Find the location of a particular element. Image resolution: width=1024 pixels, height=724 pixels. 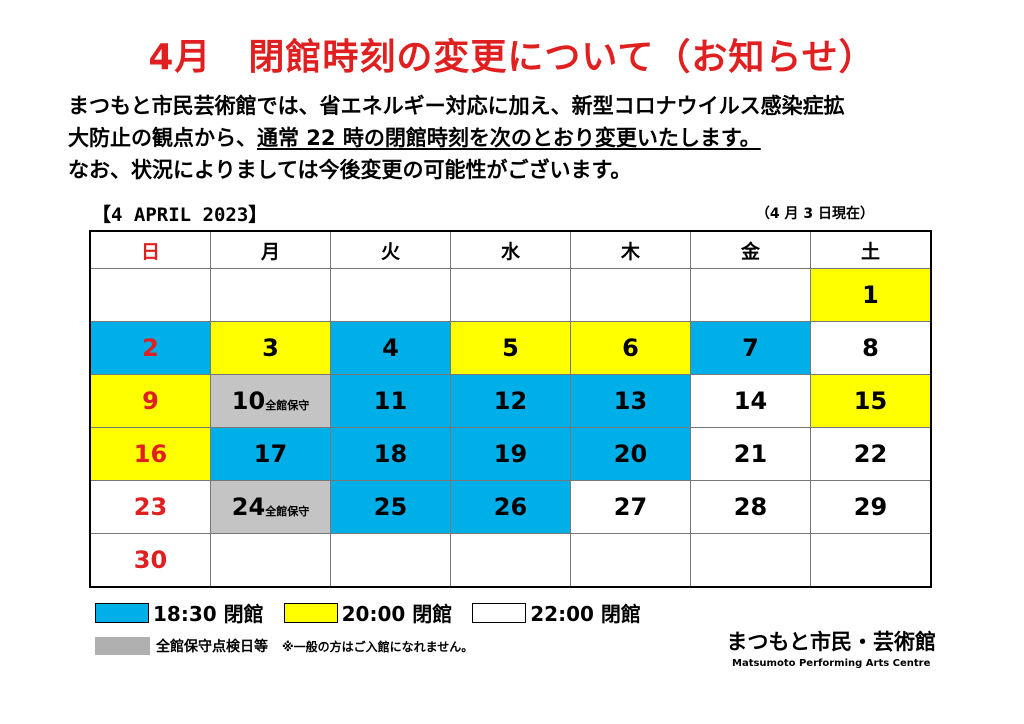

day-number: 22 is located at coordinates (870, 454).